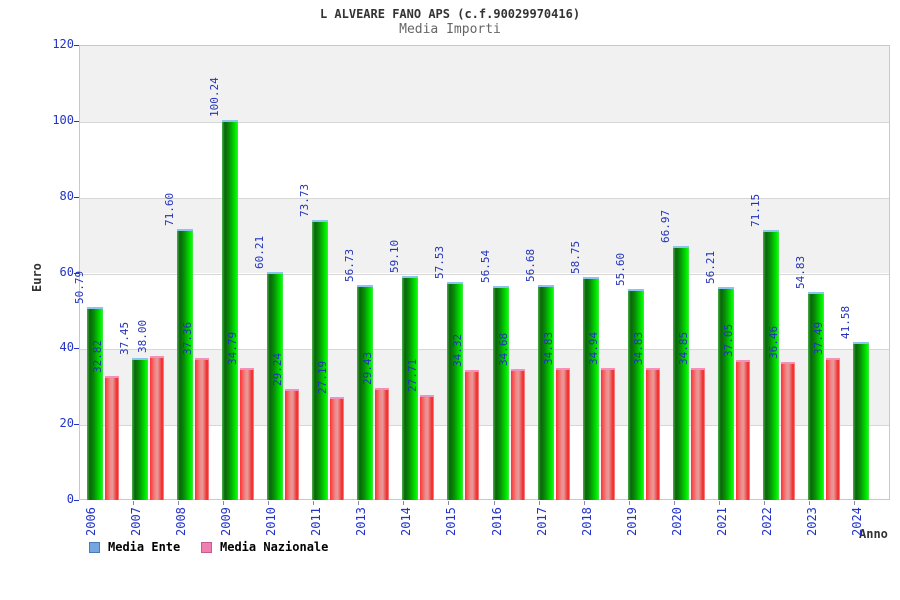  What do you see at coordinates (728, 340) in the screenshot?
I see `value-label-media-nazionale-2021: 37.05` at bounding box center [728, 340].